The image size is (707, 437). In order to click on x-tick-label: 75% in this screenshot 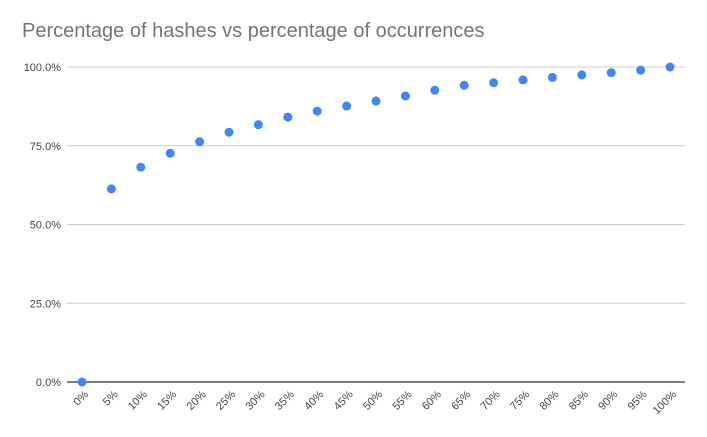, I will do `click(520, 400)`.